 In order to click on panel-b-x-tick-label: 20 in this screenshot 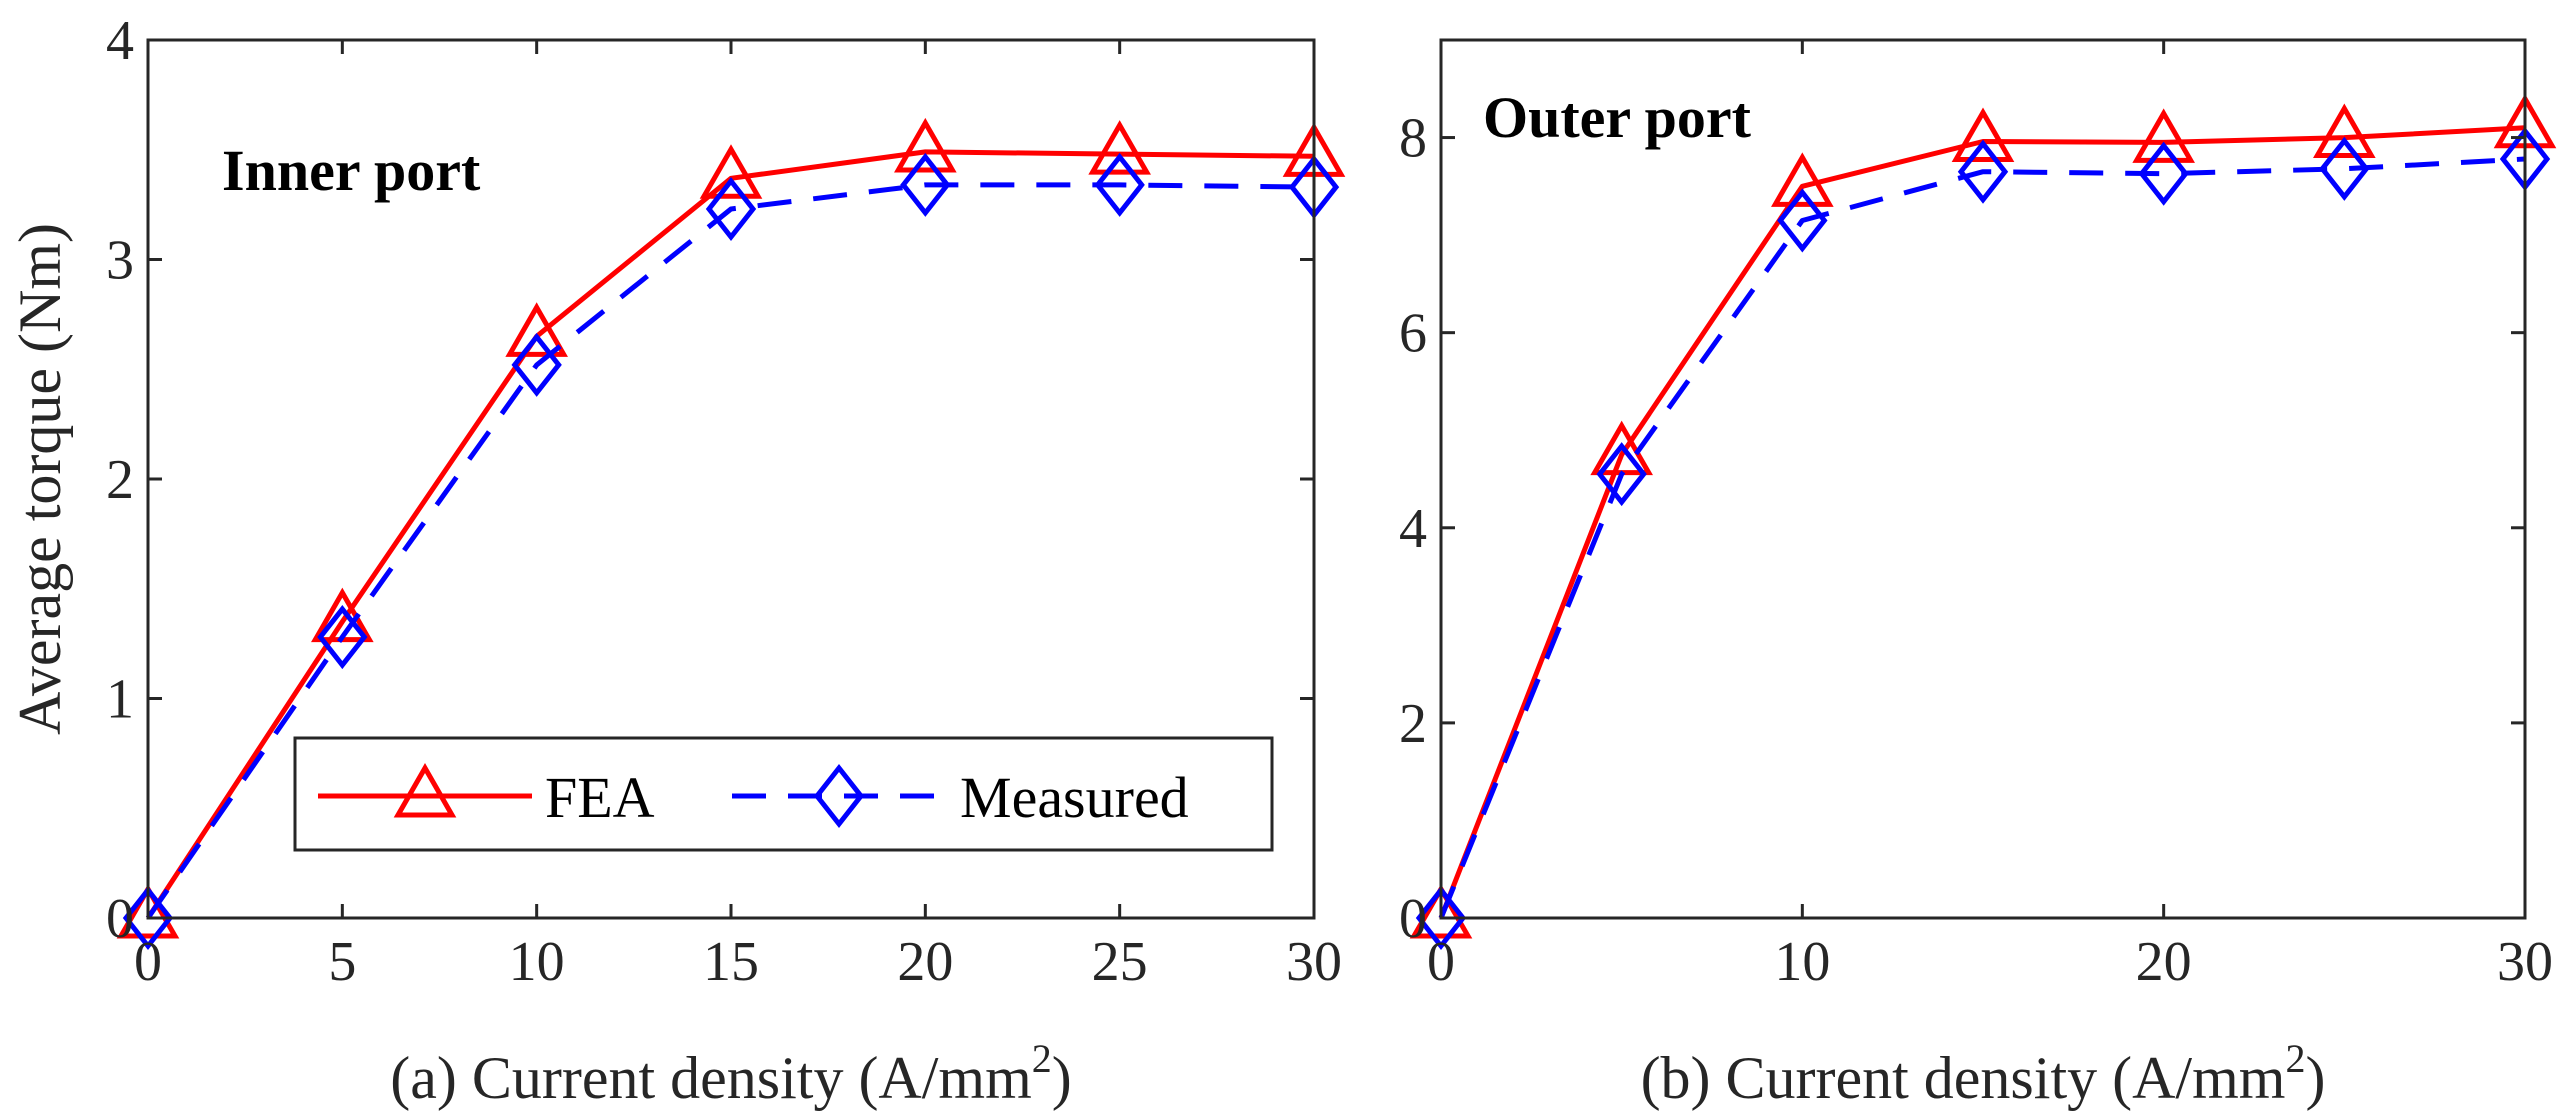, I will do `click(2164, 962)`.